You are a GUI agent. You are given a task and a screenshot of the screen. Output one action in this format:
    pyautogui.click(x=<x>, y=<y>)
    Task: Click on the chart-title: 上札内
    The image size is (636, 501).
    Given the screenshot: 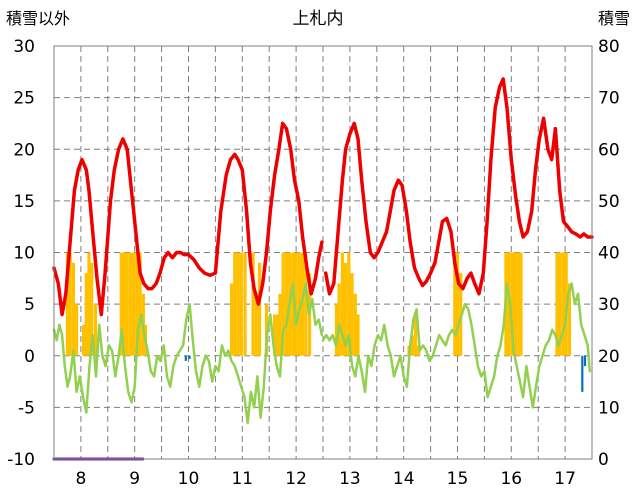 What is the action you would take?
    pyautogui.click(x=318, y=19)
    